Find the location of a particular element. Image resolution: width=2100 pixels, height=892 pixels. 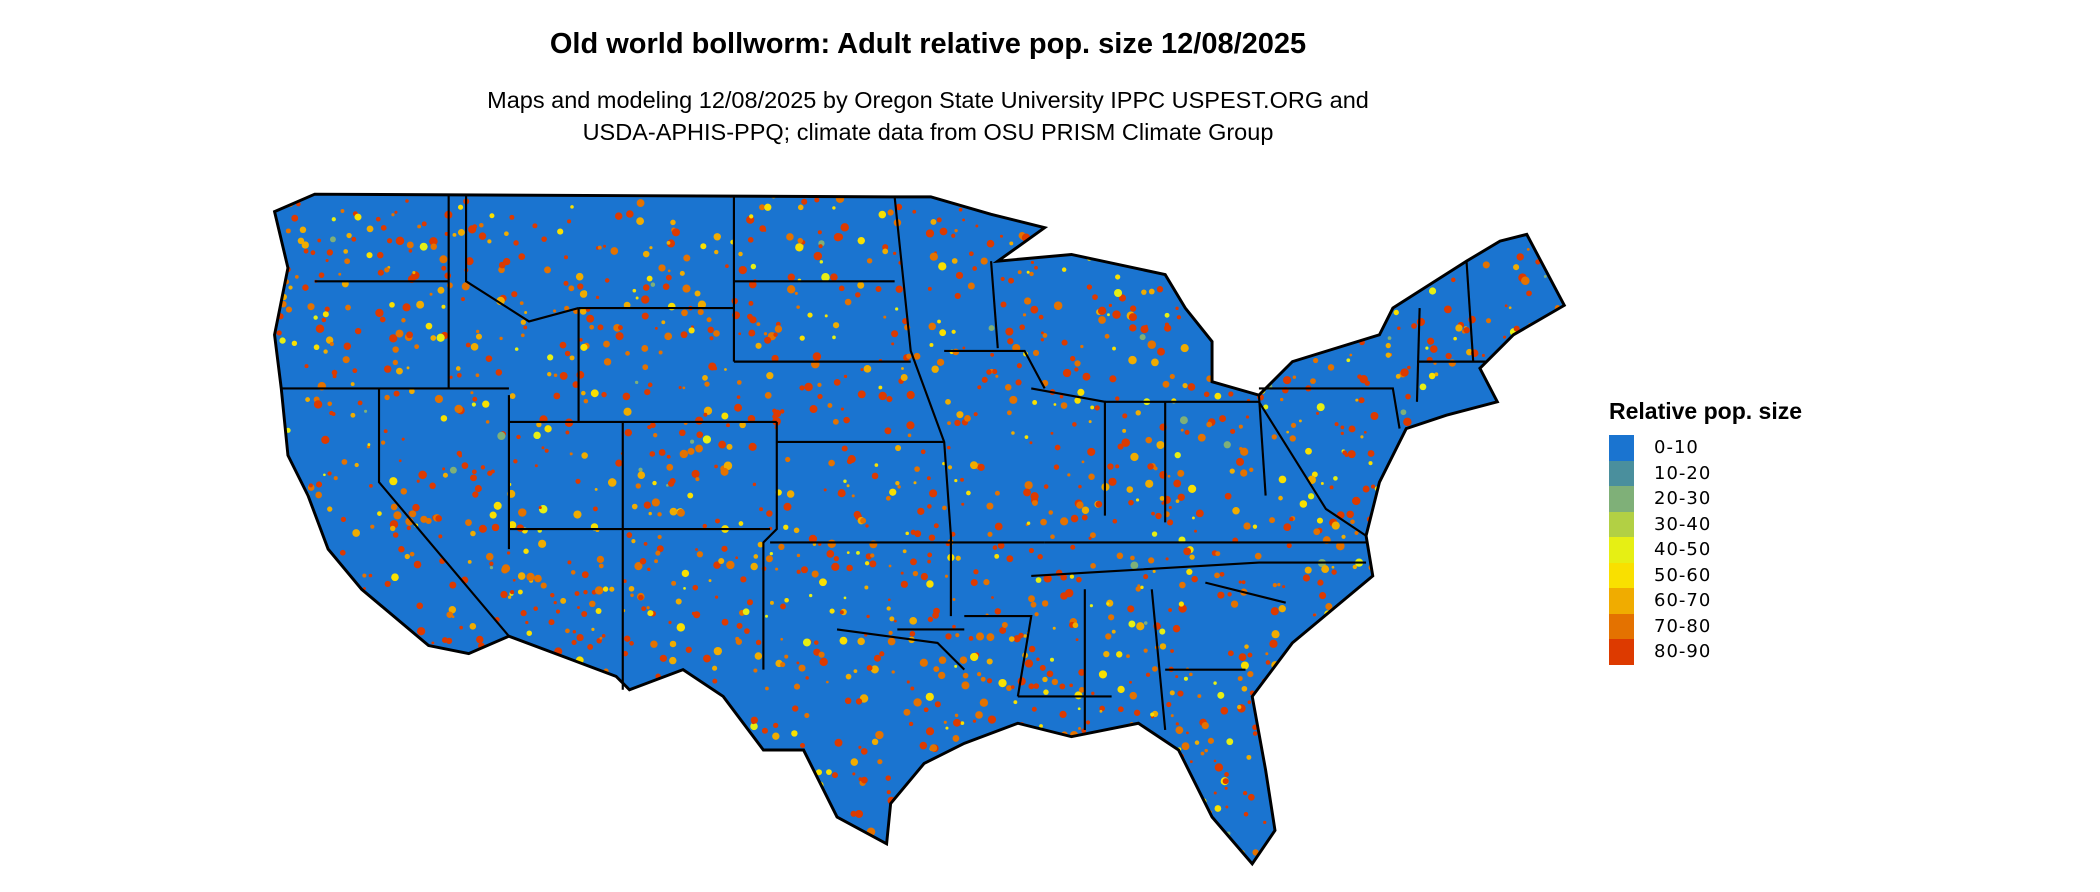

legend-label: 10-20 is located at coordinates (1683, 473).